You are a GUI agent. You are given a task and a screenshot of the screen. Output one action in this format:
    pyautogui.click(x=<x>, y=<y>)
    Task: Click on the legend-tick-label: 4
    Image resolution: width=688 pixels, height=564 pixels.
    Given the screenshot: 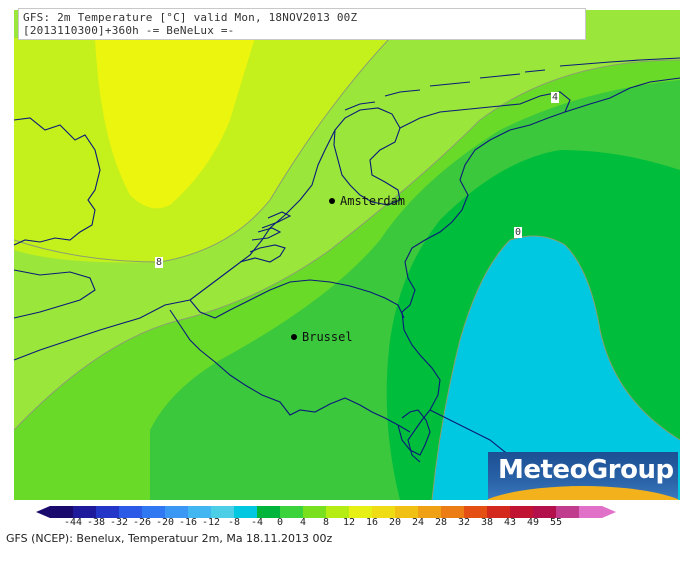 What is the action you would take?
    pyautogui.click(x=303, y=522)
    